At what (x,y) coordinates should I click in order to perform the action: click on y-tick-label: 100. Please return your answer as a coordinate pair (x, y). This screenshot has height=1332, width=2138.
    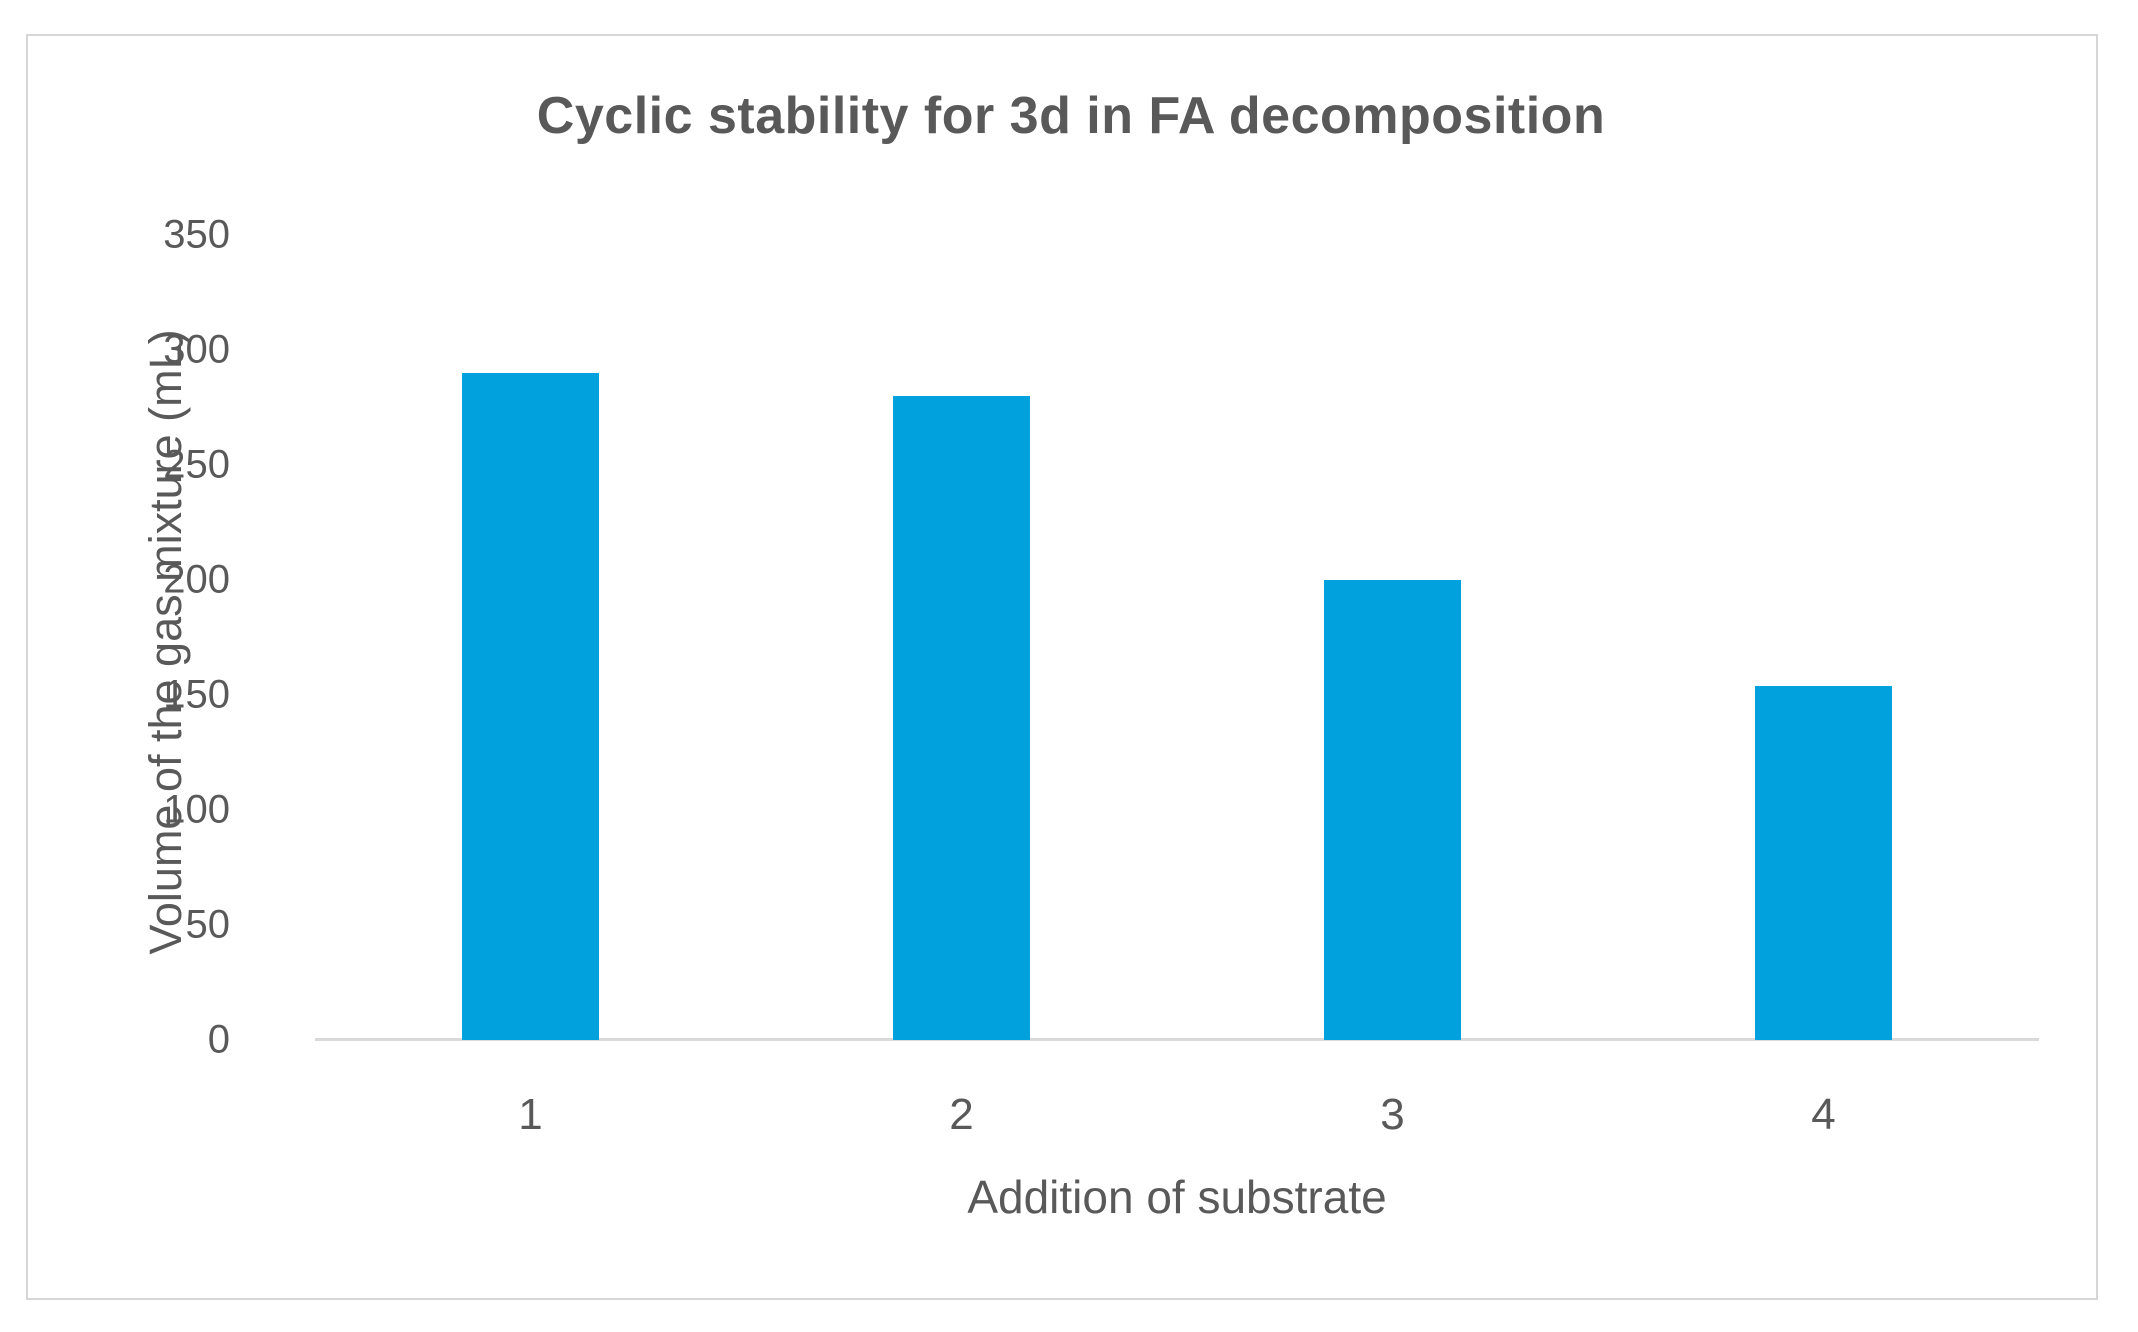
    Looking at the image, I should click on (196, 809).